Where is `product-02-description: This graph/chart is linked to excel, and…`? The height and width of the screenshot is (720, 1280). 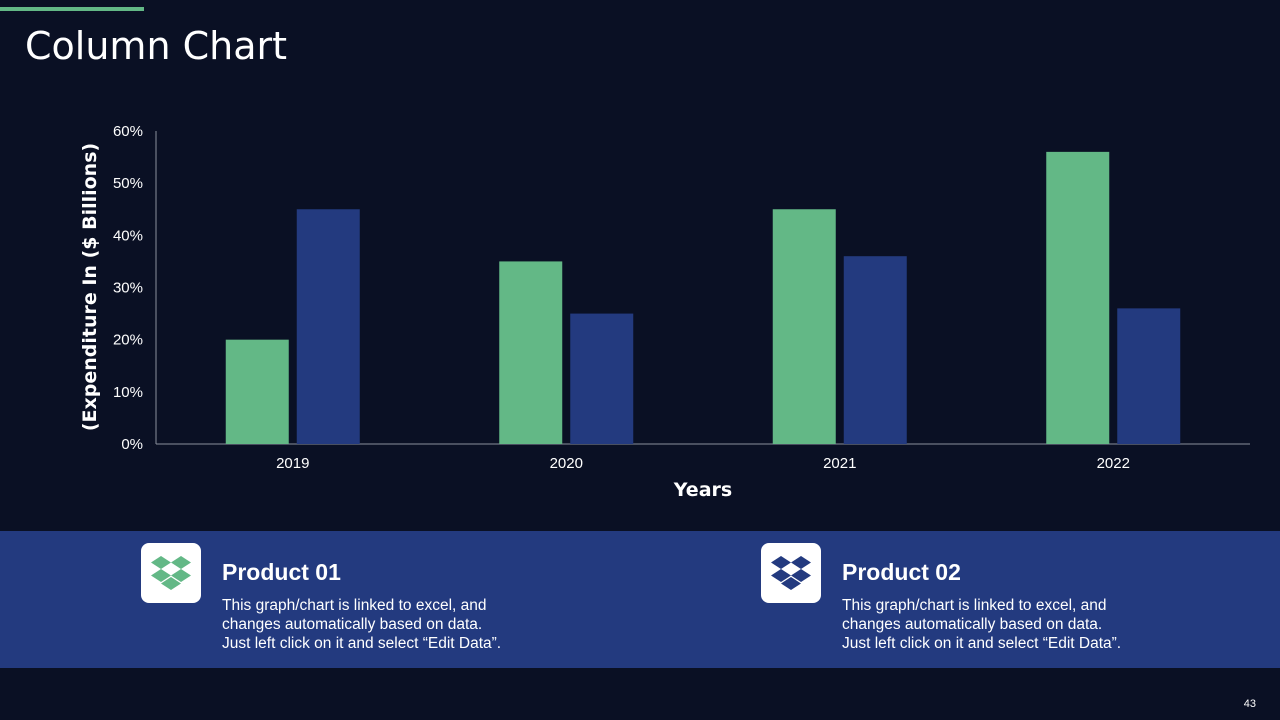
product-02-description: This graph/chart is linked to excel, and… is located at coordinates (1002, 624).